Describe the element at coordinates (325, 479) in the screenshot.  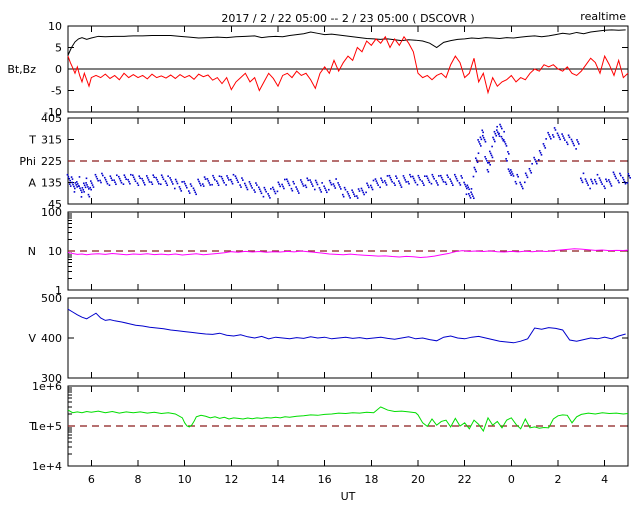
I see `x-tick-label: 16` at that location.